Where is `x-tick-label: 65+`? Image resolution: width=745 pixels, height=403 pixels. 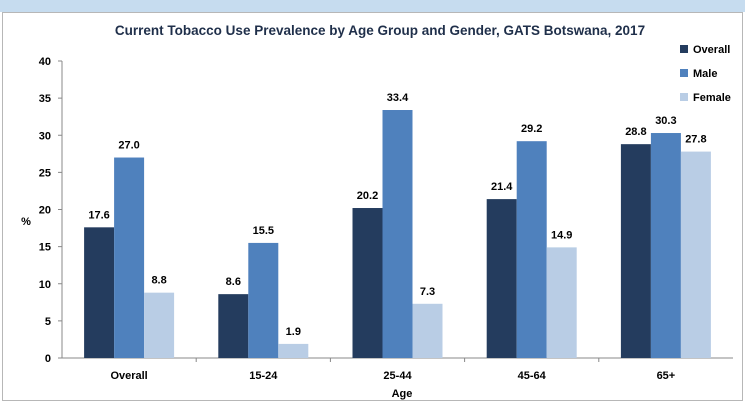
x-tick-label: 65+ is located at coordinates (666, 376).